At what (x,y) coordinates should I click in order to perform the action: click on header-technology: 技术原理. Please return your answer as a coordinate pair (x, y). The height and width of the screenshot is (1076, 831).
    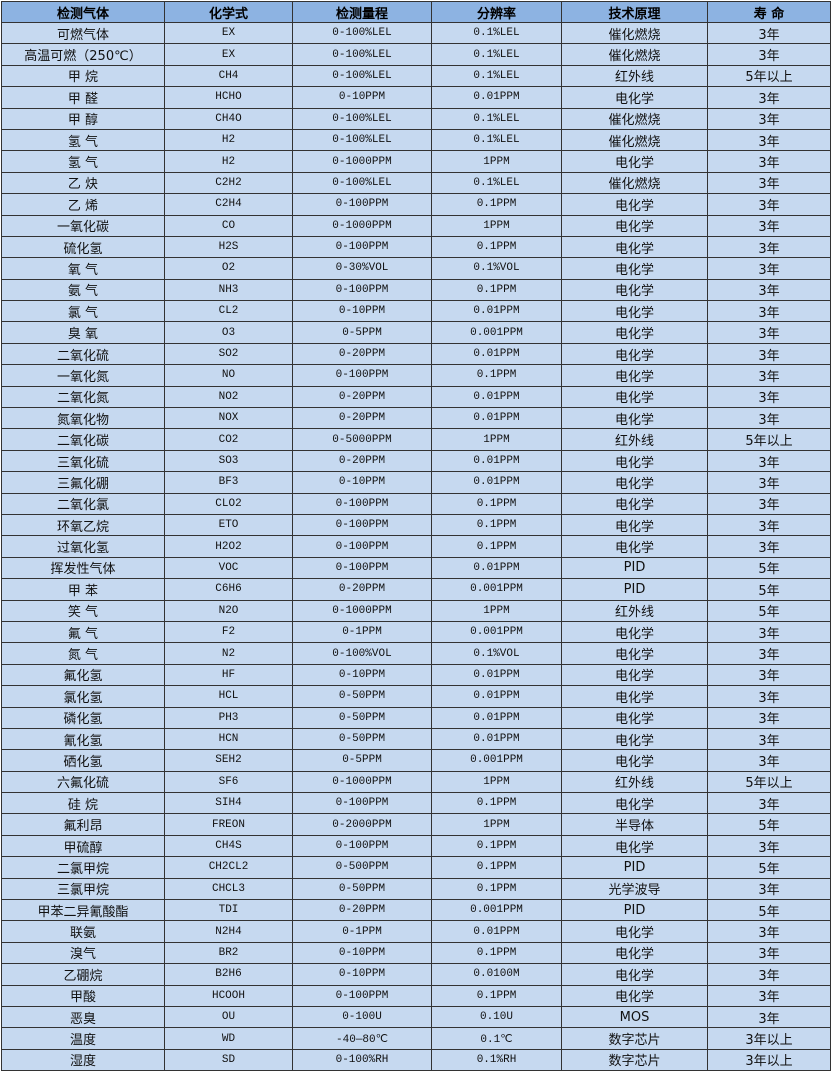
    Looking at the image, I should click on (634, 12).